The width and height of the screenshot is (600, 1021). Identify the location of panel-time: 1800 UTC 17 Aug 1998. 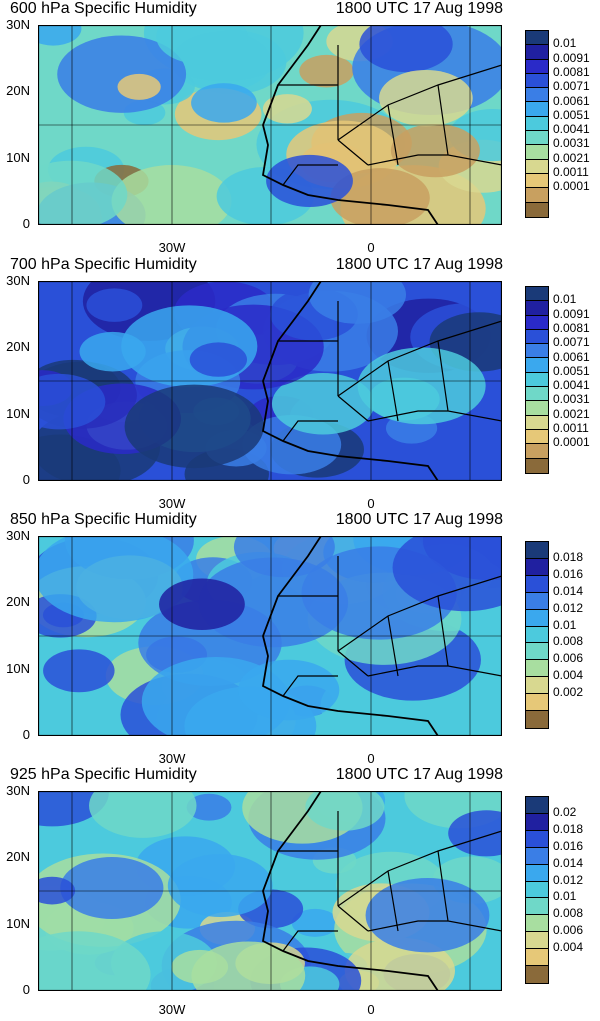
(419, 8).